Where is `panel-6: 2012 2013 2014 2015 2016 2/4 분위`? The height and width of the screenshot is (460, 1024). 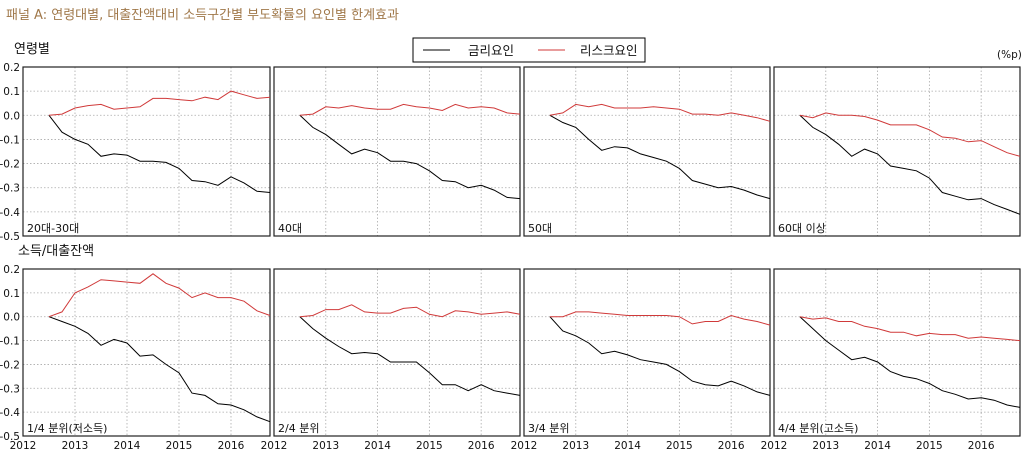 panel-6: 2012 2013 2014 2015 2016 2/4 분위 is located at coordinates (391, 360).